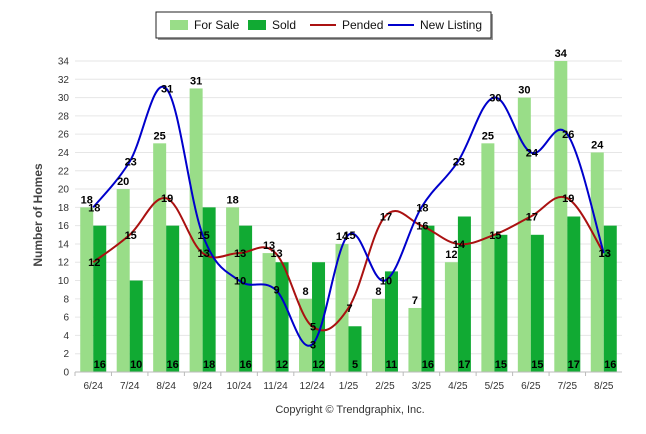  I want to click on sold-value-label: 18, so click(209, 365).